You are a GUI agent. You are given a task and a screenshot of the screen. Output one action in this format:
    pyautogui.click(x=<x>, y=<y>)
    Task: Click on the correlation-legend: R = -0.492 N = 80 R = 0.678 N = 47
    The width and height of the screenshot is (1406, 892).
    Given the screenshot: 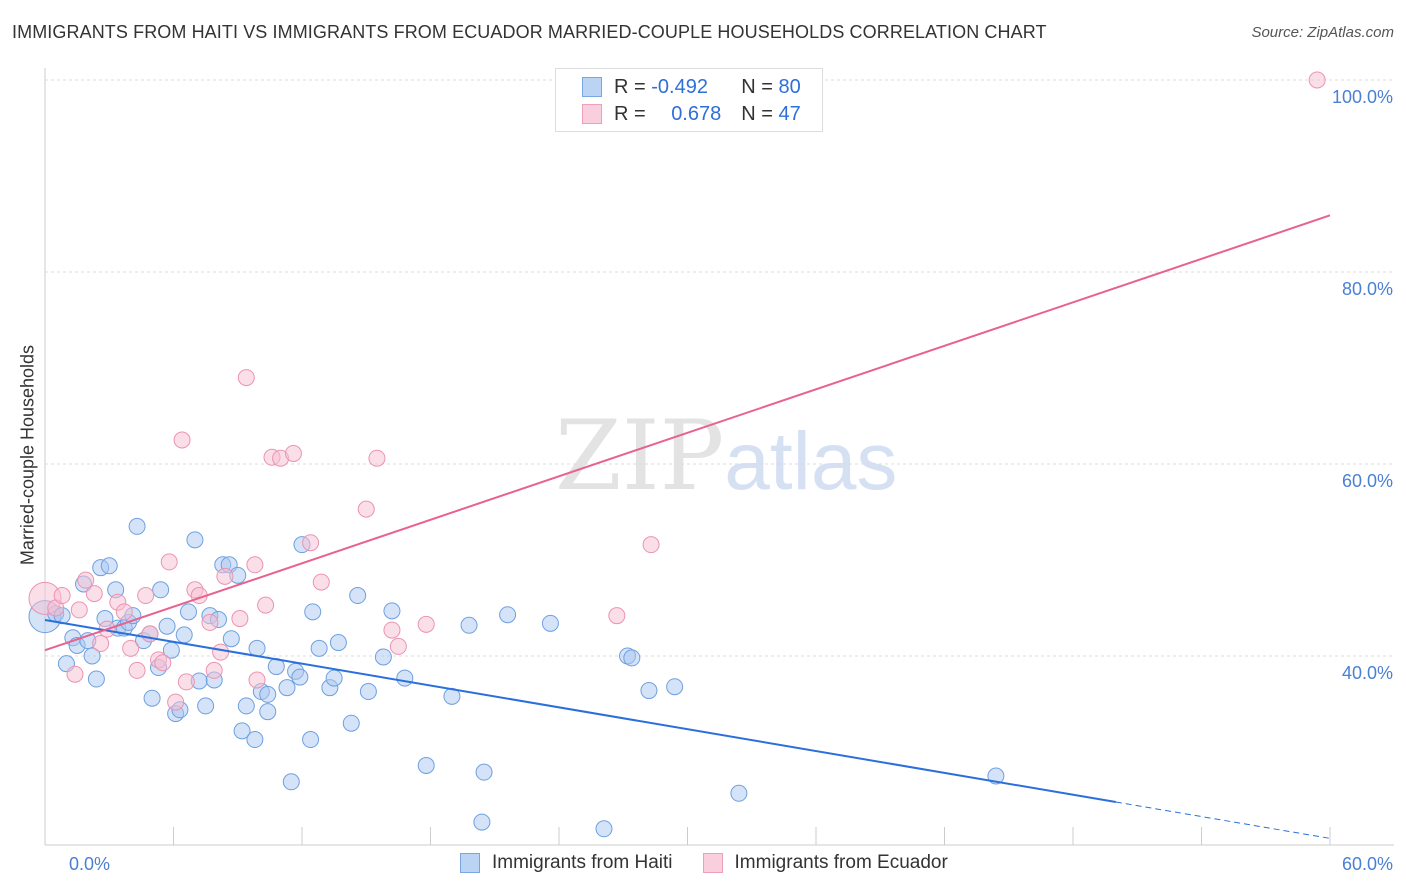 What is the action you would take?
    pyautogui.click(x=689, y=100)
    